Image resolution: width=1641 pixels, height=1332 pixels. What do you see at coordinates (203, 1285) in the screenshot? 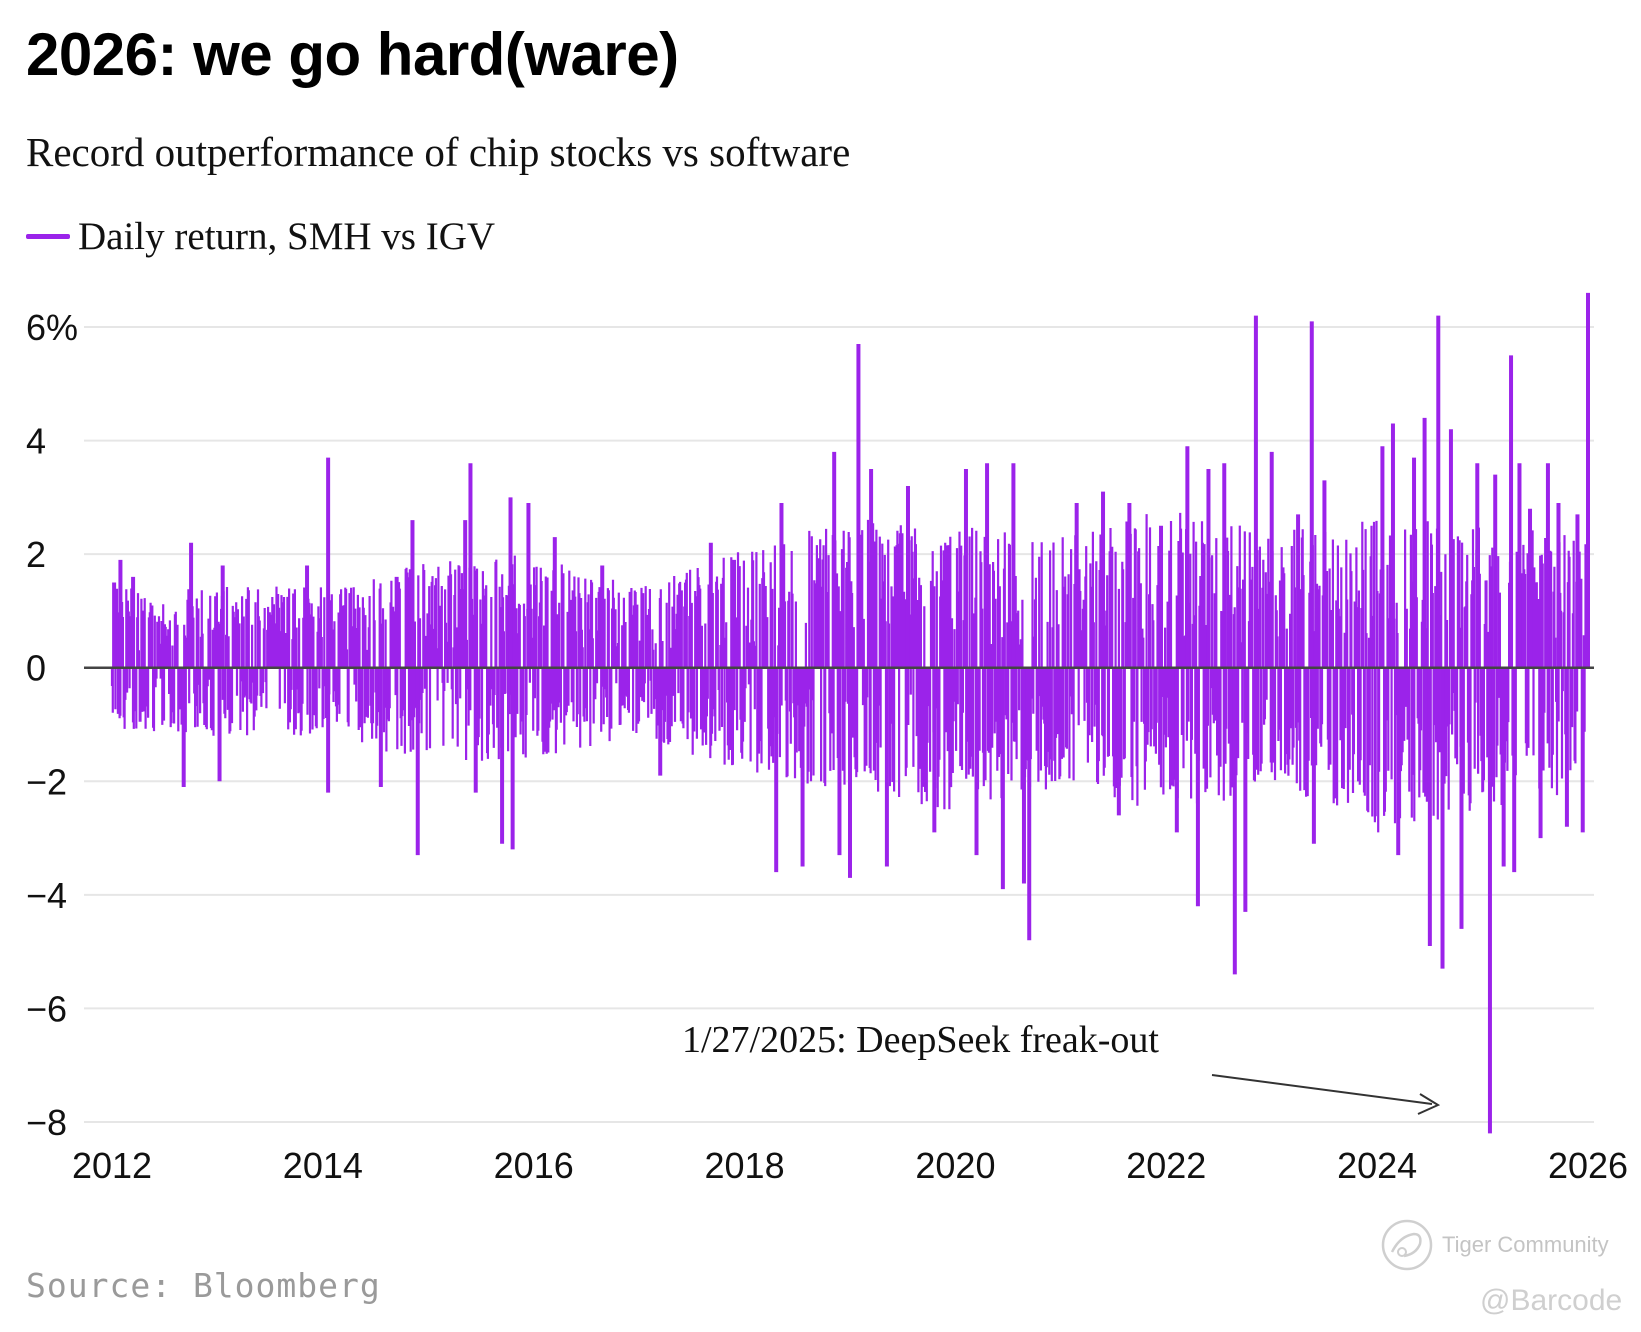
I see `source-note: Source: Bloomberg` at bounding box center [203, 1285].